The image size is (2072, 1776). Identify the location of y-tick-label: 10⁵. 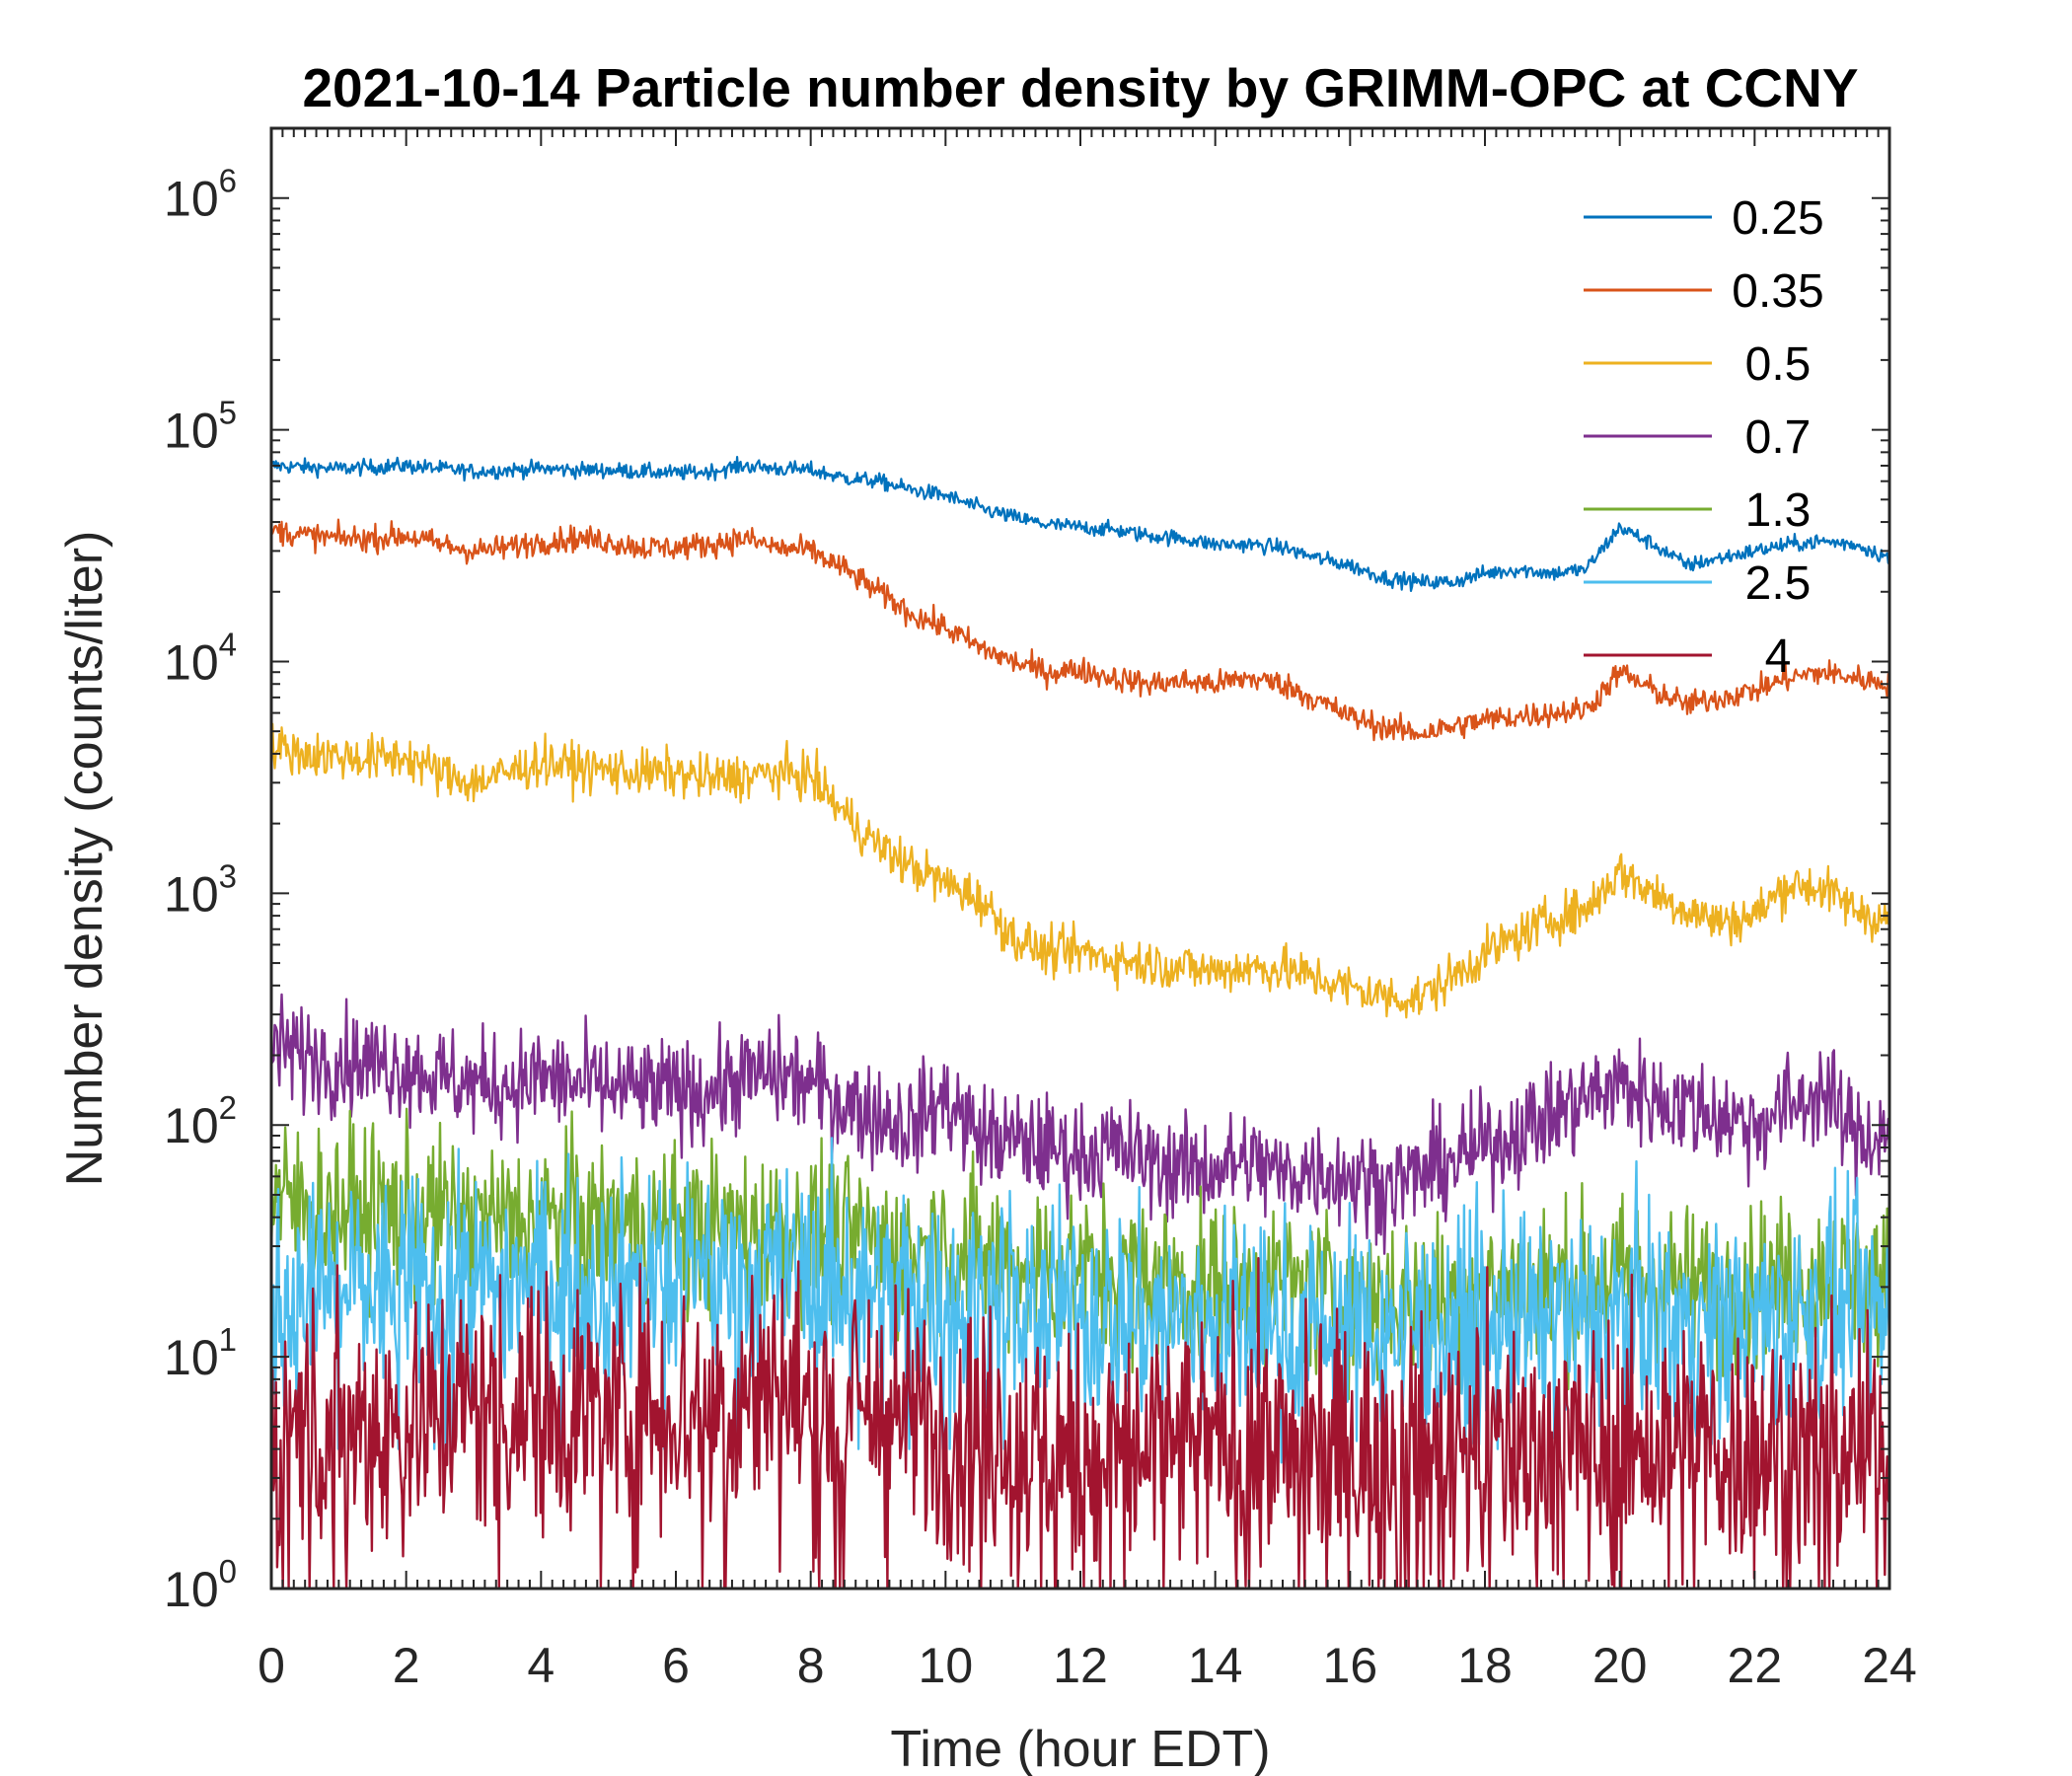
(201, 427).